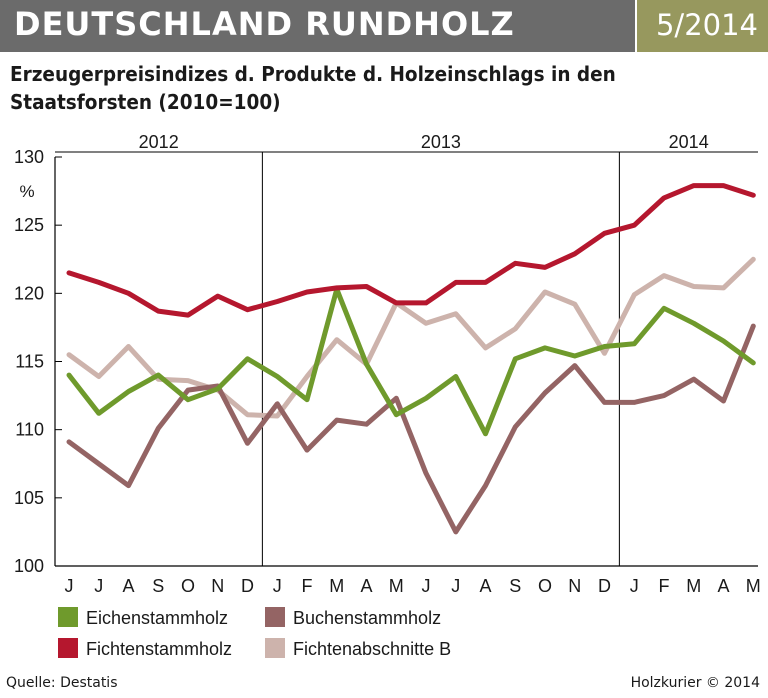  Describe the element at coordinates (159, 649) in the screenshot. I see `legend-label: Fichtenstammholz` at that location.